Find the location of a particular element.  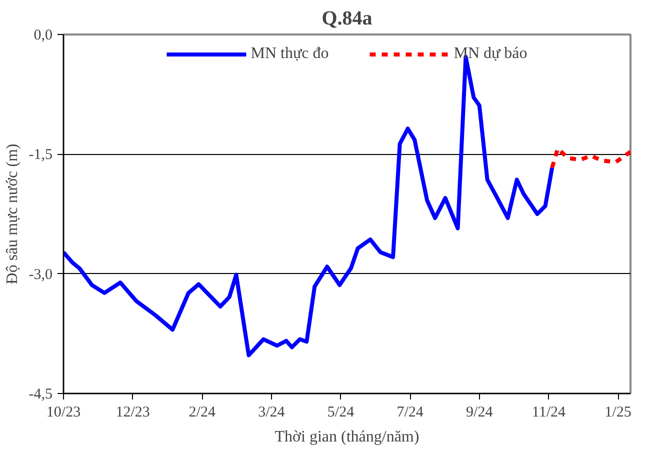

y-tick-label: -4,5 is located at coordinates (40, 394).